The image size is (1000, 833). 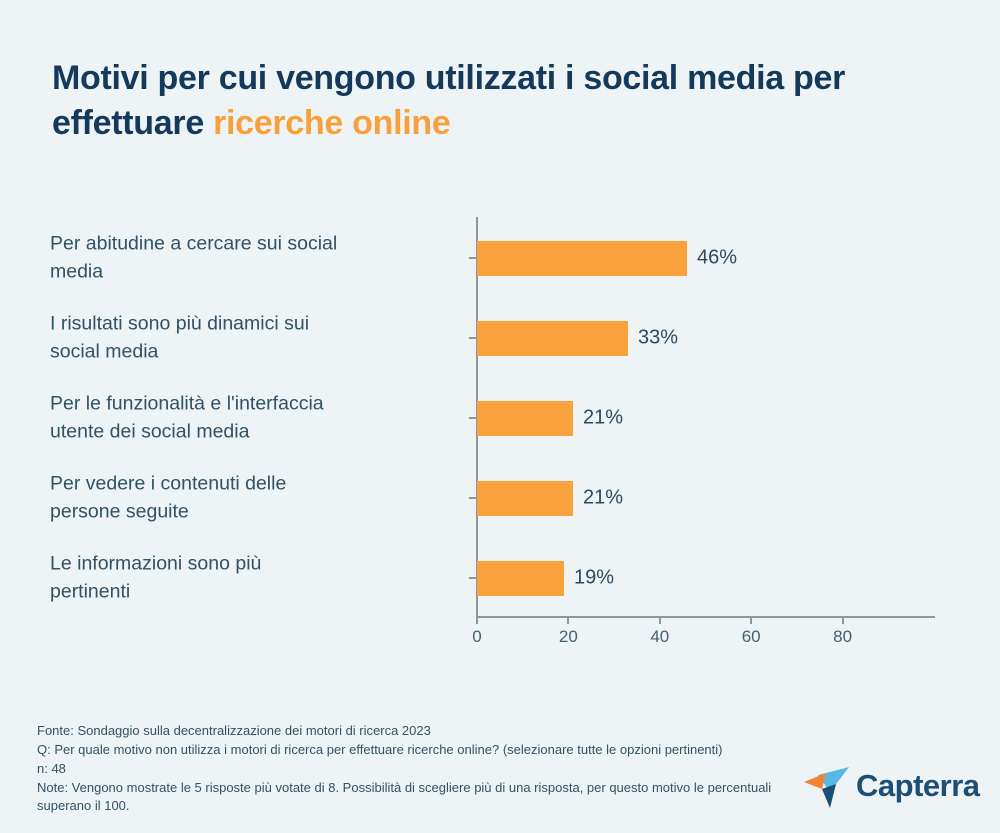 What do you see at coordinates (658, 337) in the screenshot?
I see `value-label: 33%` at bounding box center [658, 337].